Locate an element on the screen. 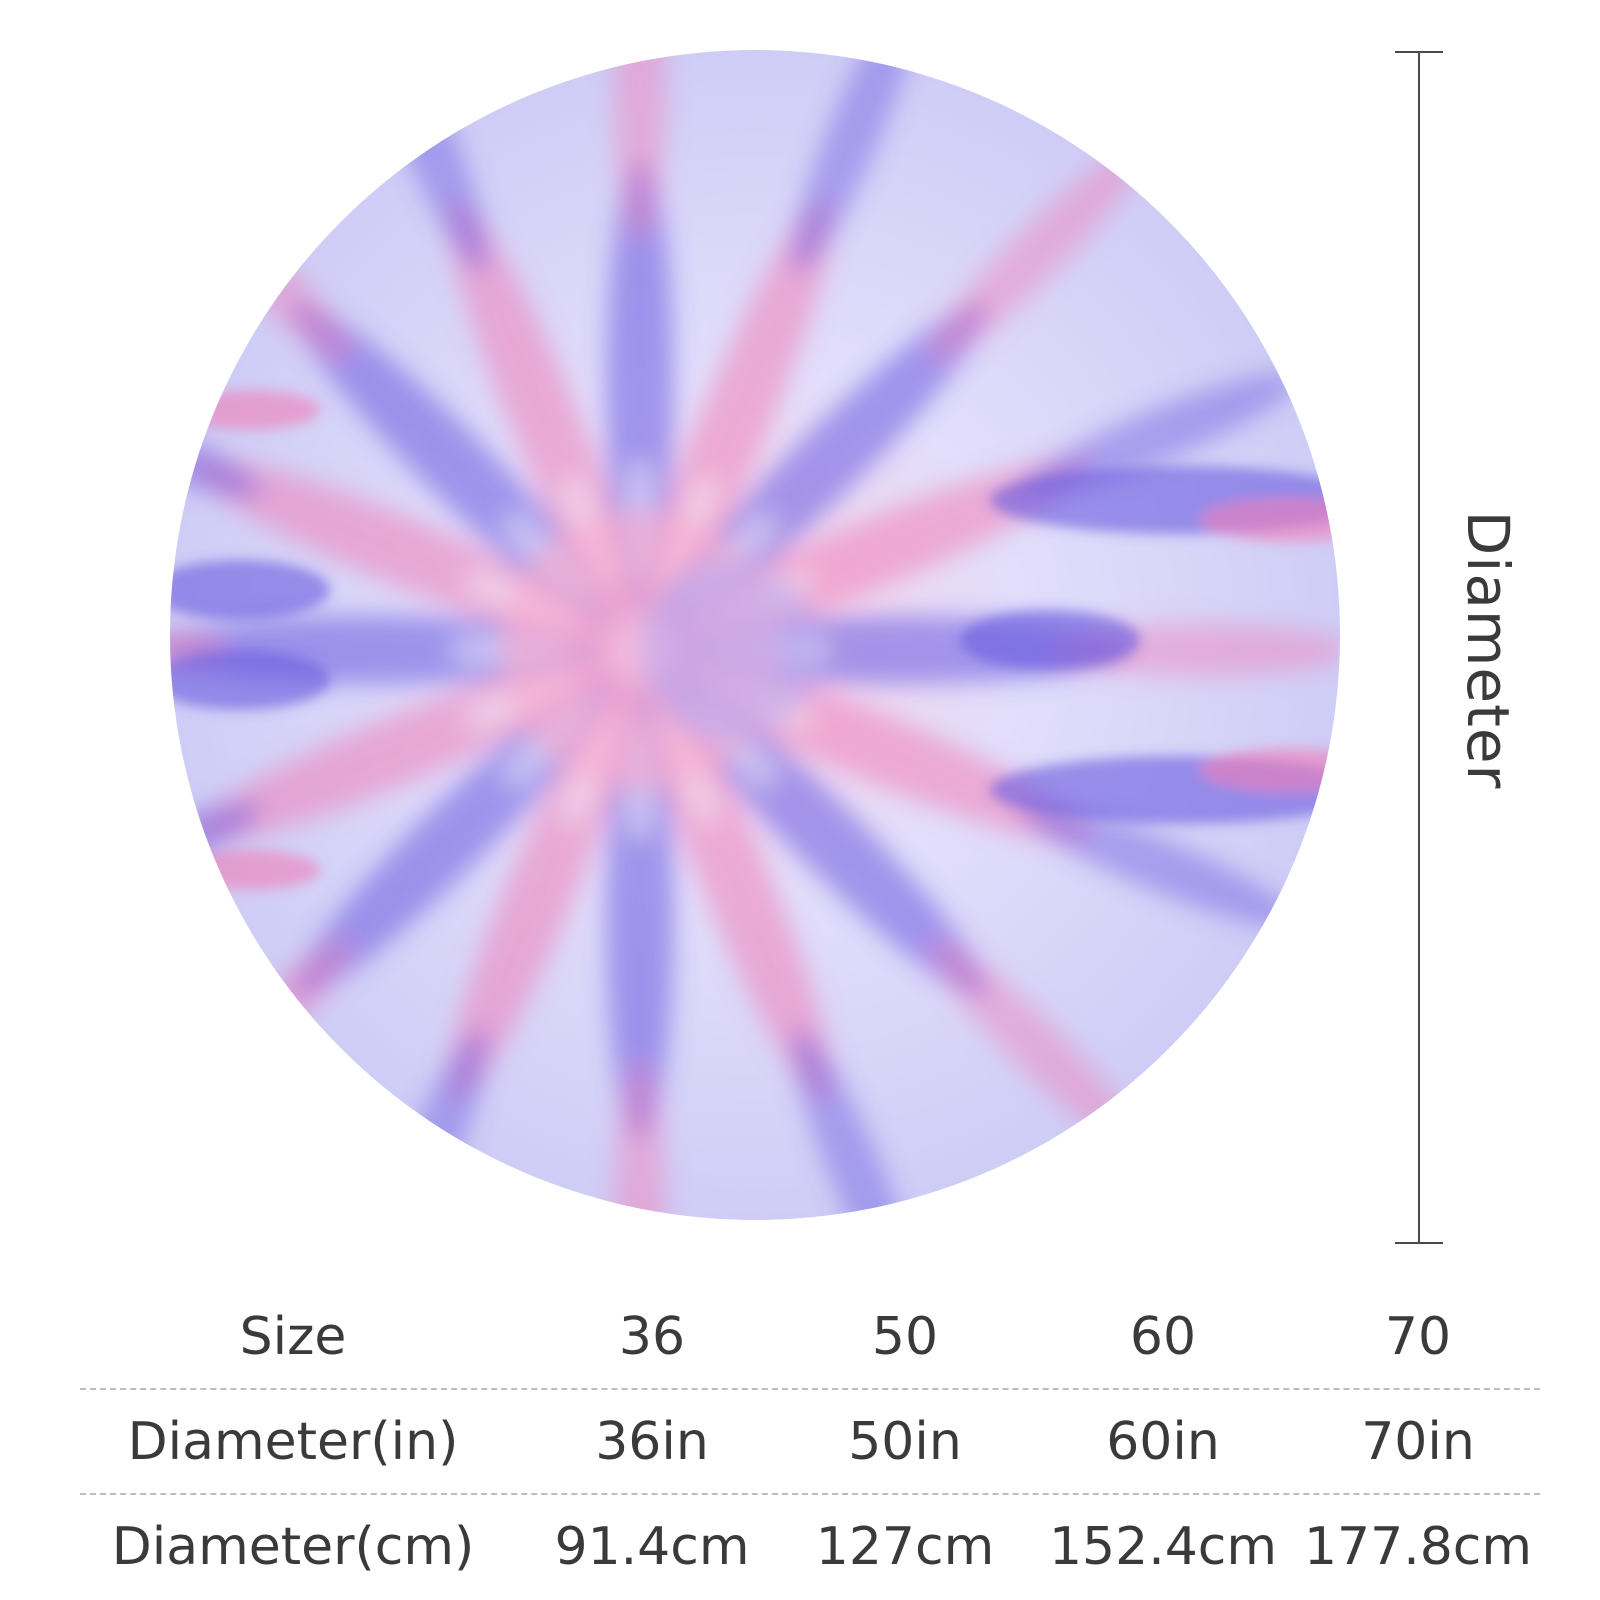 Image resolution: width=1600 pixels, height=1600 pixels. row-header-size: Size is located at coordinates (293, 1336).